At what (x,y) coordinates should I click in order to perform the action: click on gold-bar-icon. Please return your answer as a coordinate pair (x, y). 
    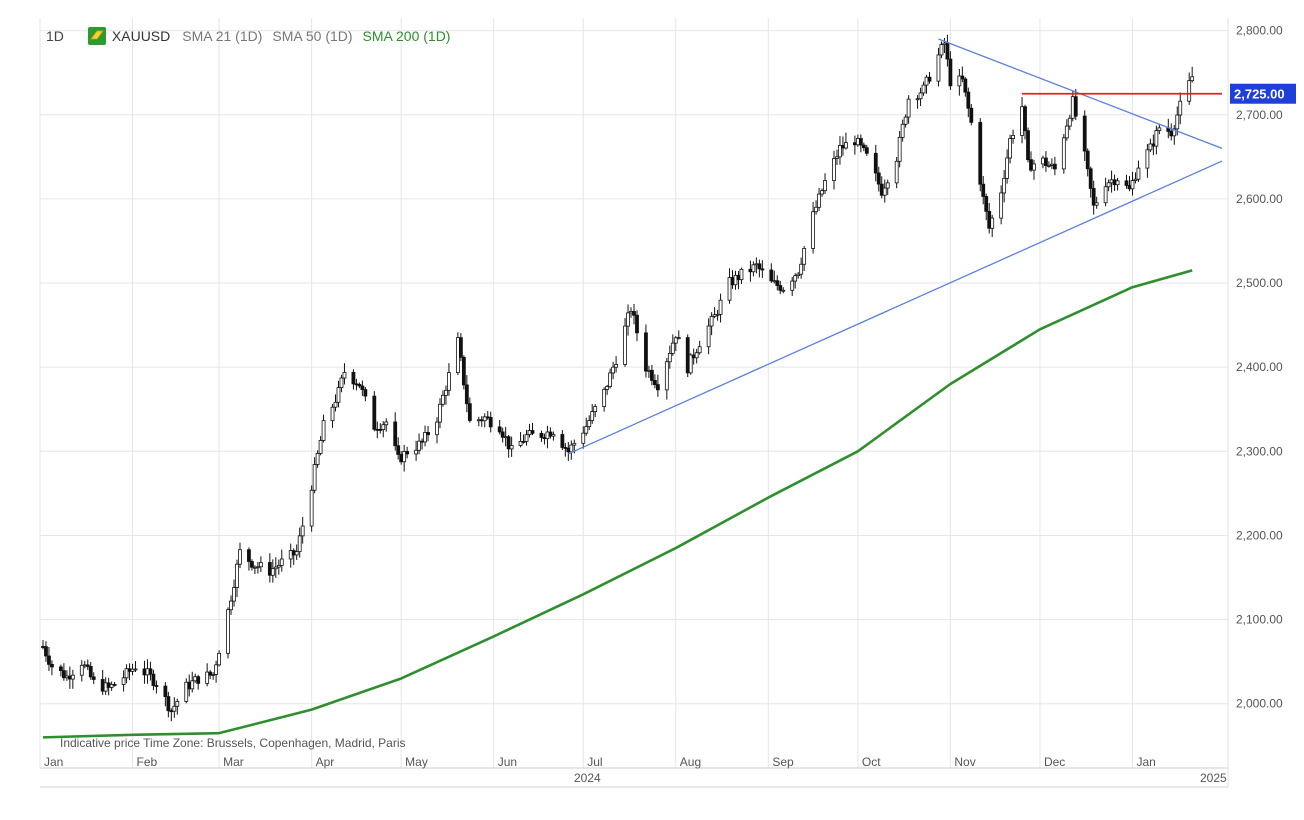
    Looking at the image, I should click on (96, 36).